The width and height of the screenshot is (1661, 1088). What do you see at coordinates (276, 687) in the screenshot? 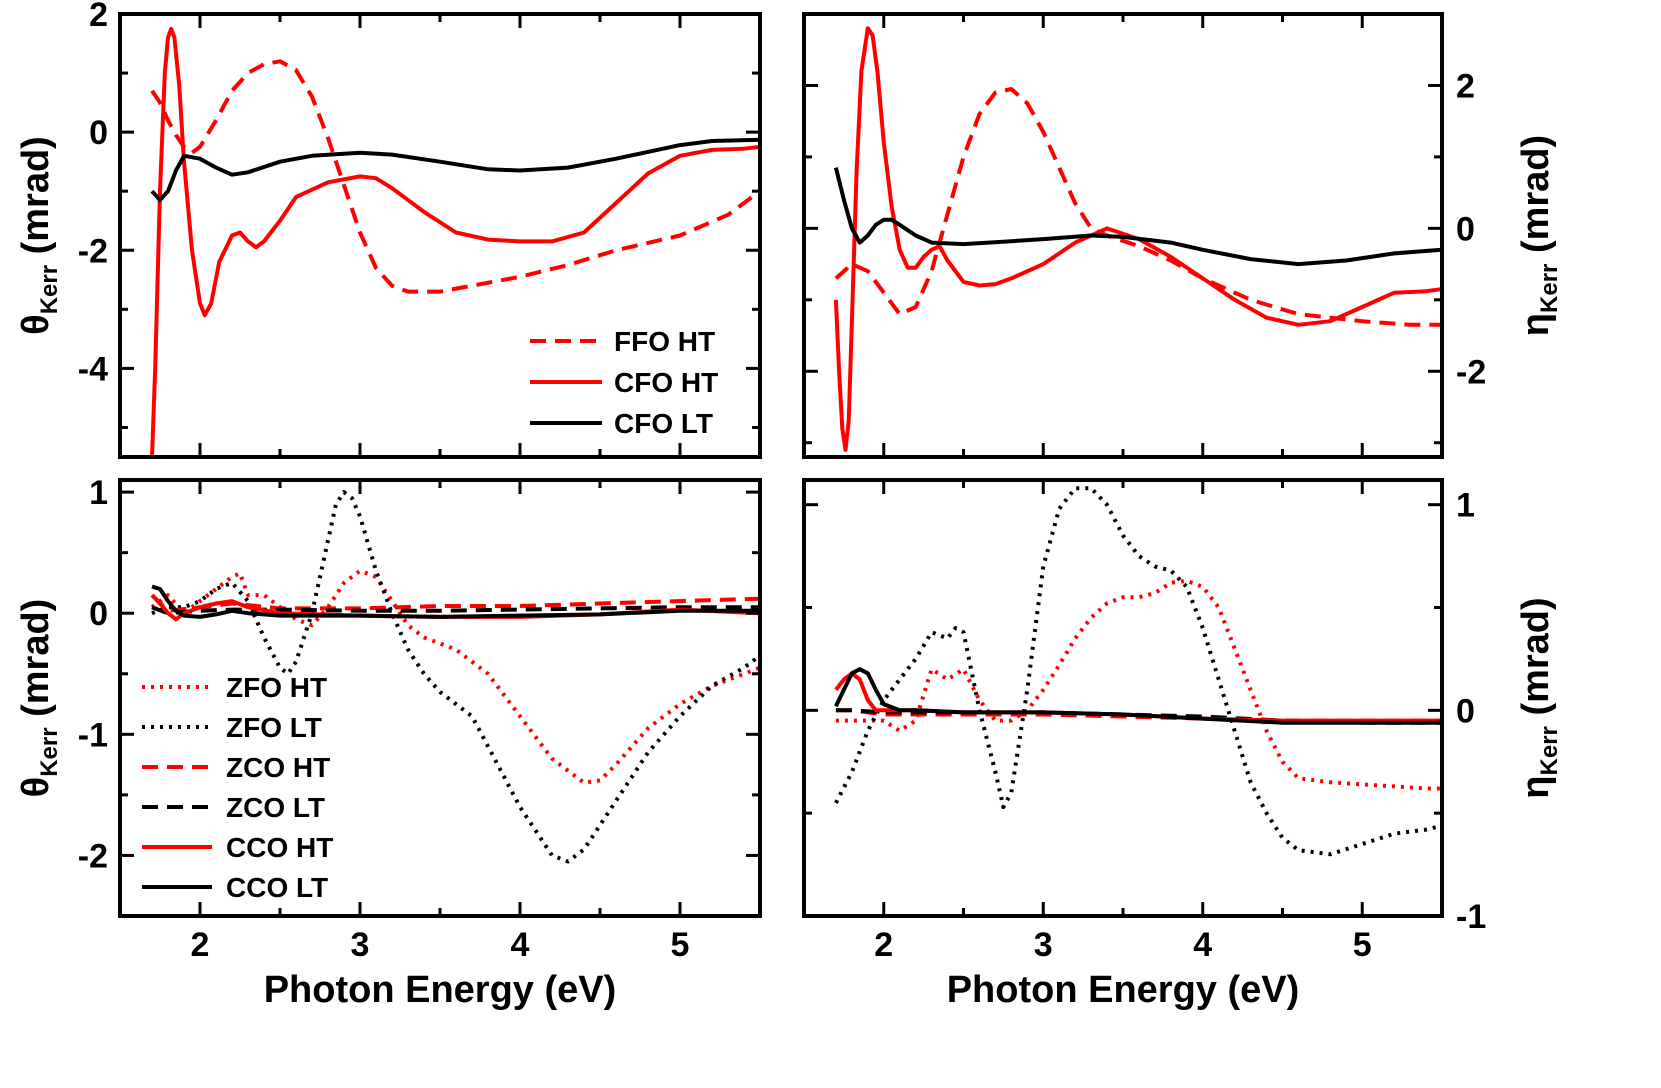
I see `legend-label: ZFO HT` at bounding box center [276, 687].